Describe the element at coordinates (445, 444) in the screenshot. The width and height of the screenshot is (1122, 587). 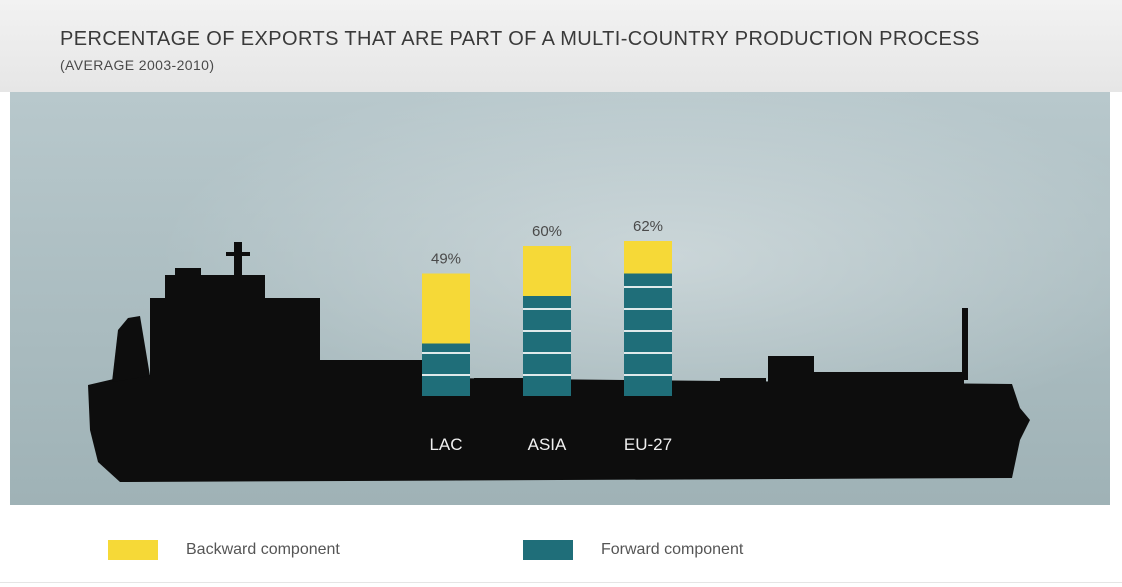
I see `category-label-lac: LAC` at that location.